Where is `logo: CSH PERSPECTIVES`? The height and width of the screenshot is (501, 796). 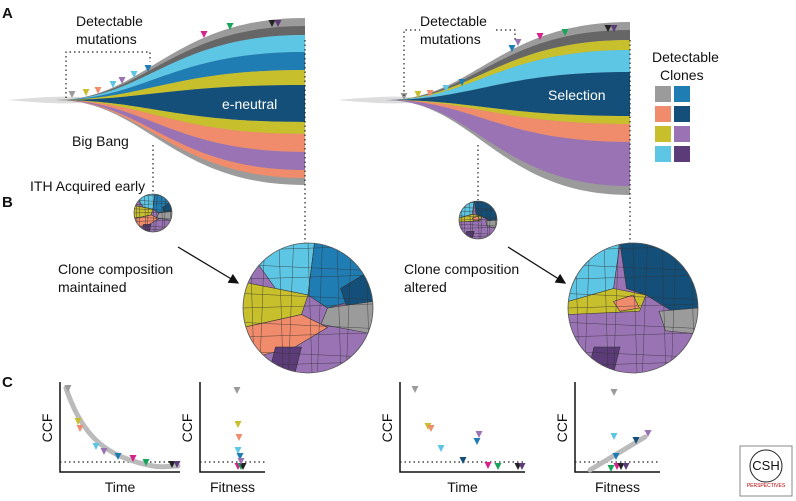
logo: CSH PERSPECTIVES is located at coordinates (766, 471).